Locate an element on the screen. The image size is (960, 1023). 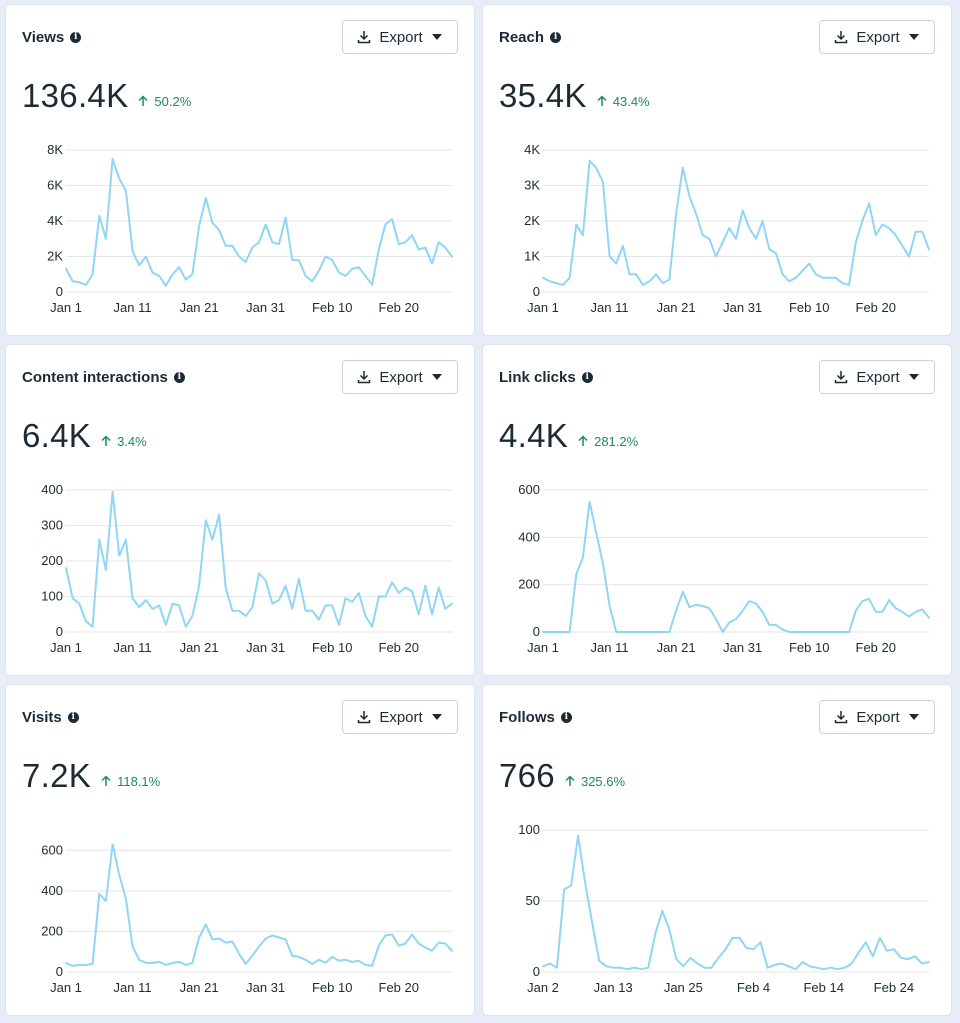
metric-value: 766 is located at coordinates (527, 775).